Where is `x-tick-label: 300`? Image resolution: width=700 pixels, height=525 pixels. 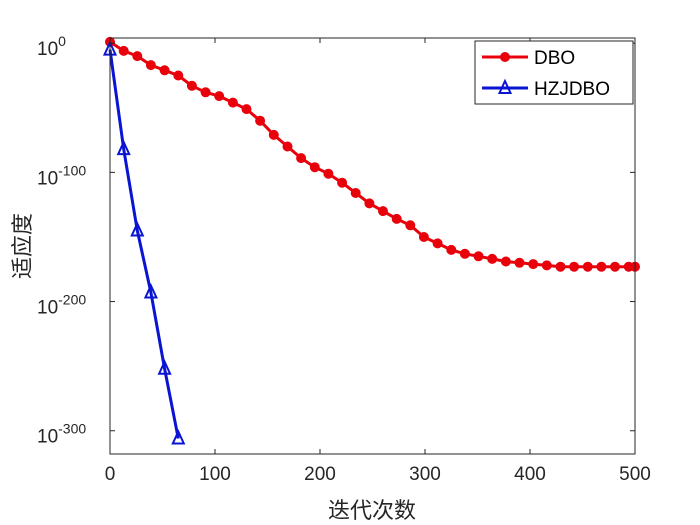 x-tick-label: 300 is located at coordinates (425, 474).